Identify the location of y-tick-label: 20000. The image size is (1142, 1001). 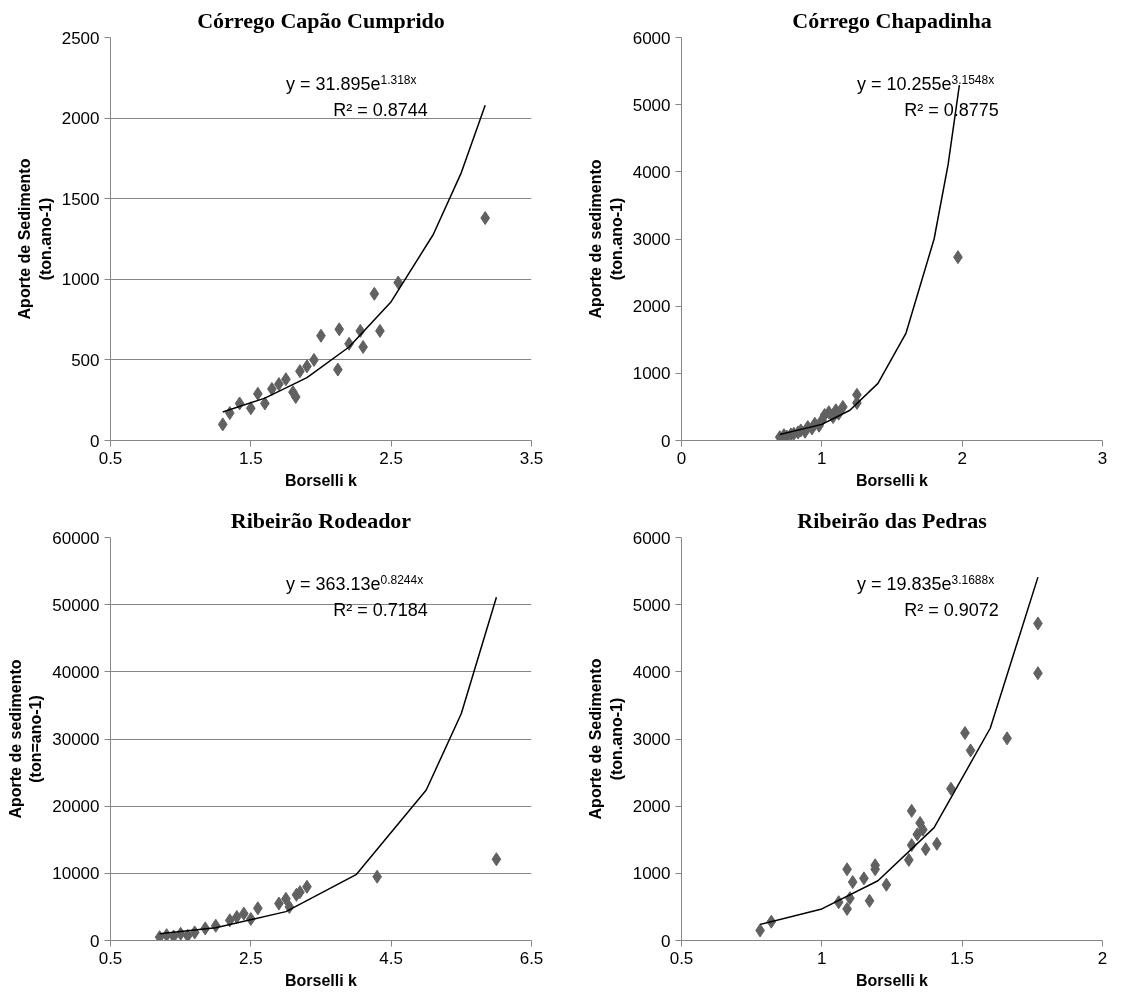
(76, 807).